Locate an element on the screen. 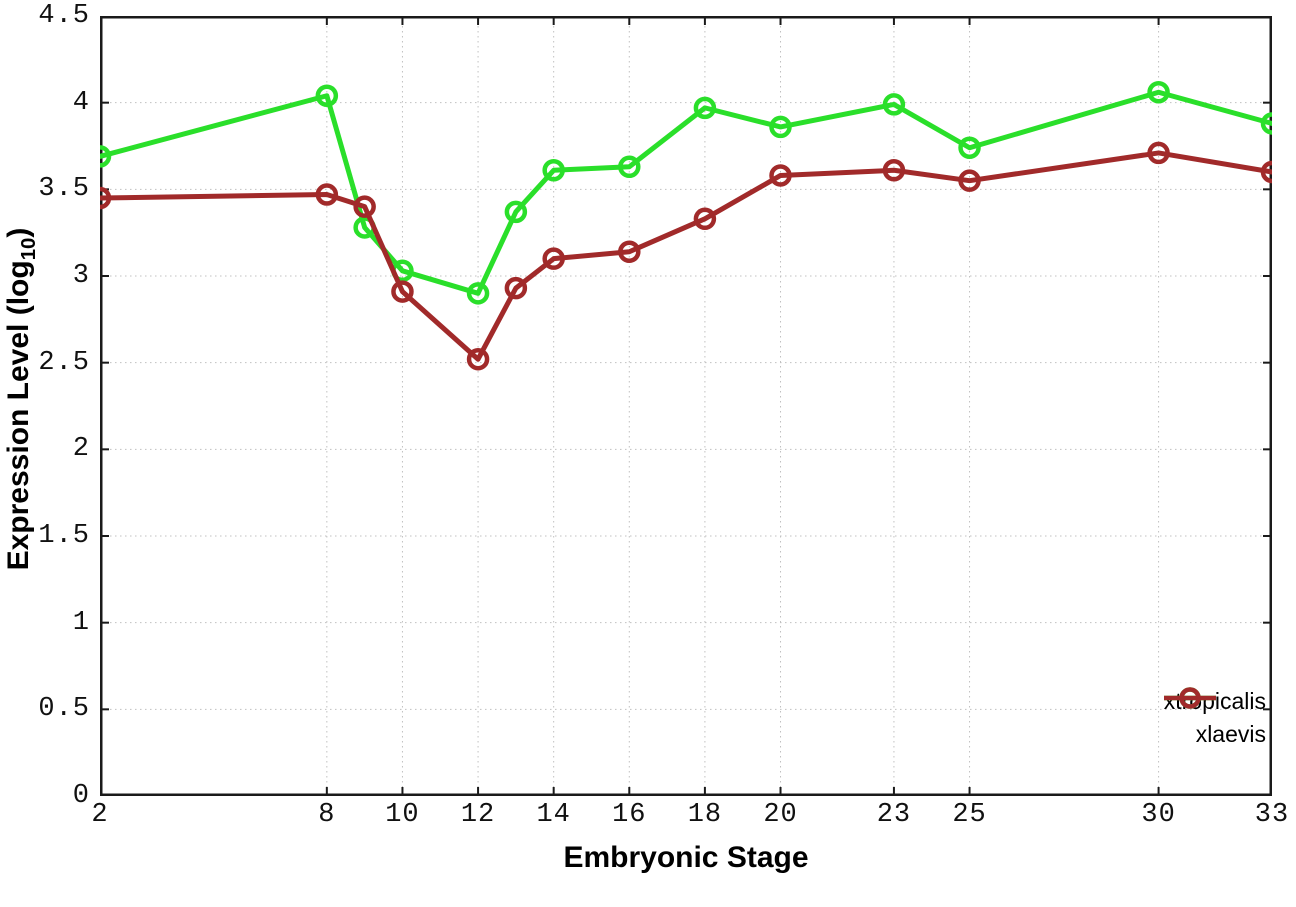 Image resolution: width=1296 pixels, height=907 pixels. x-tick-label: 14 is located at coordinates (553, 815).